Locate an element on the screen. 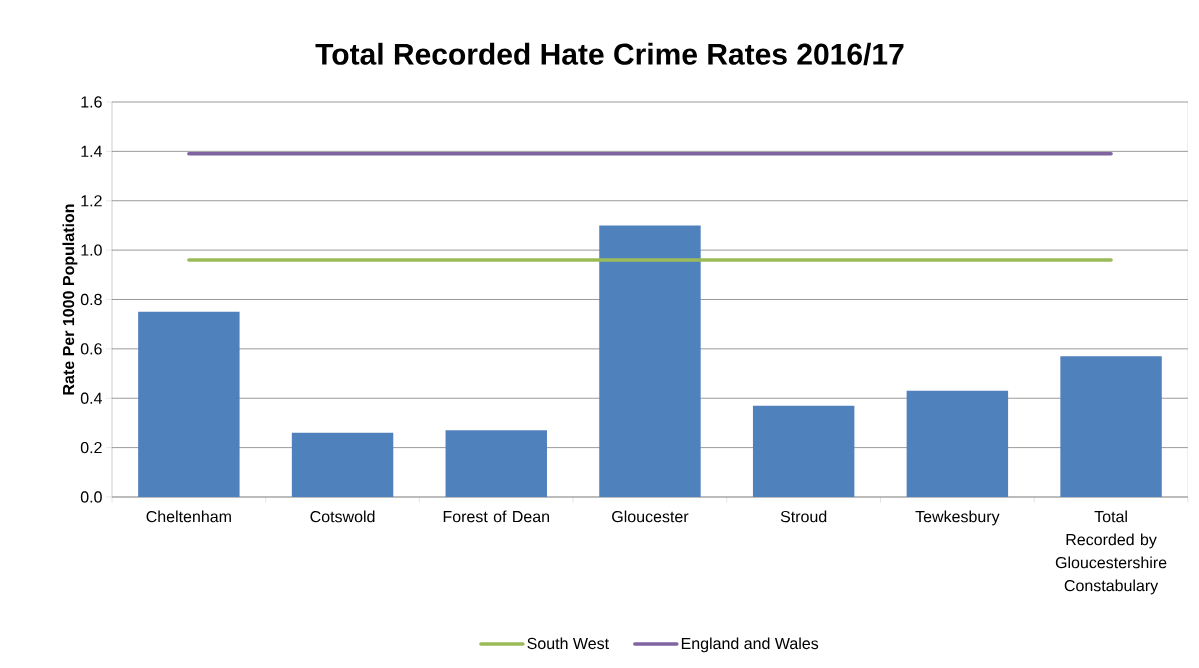 The width and height of the screenshot is (1199, 668). y-tick-label: 1.4 is located at coordinates (91, 151).